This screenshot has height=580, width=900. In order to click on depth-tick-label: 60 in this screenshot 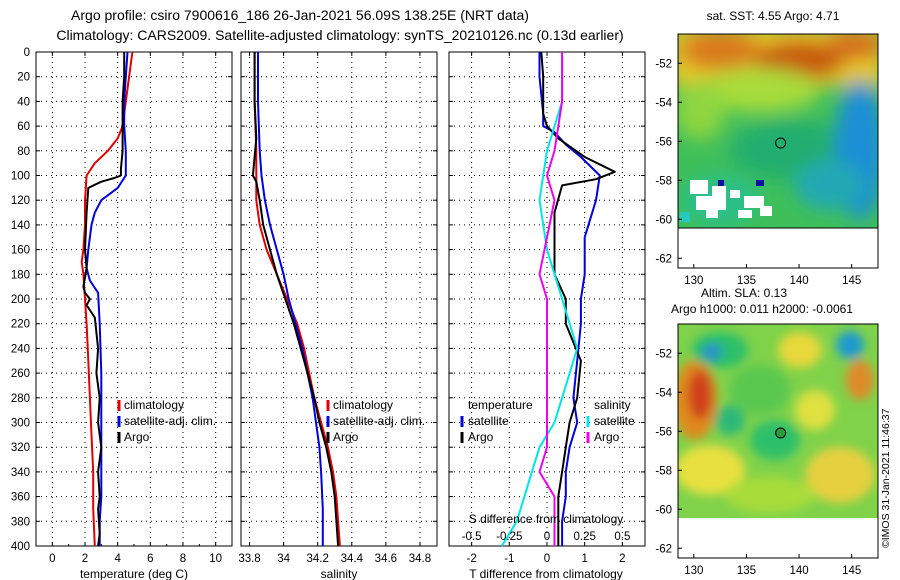, I will do `click(23, 127)`.